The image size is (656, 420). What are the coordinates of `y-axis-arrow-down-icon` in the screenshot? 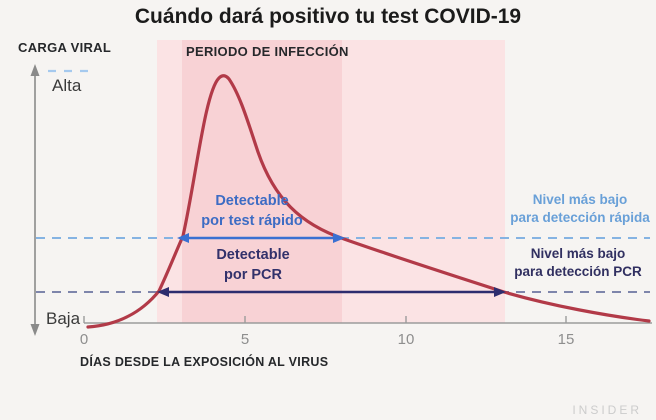 It's located at (35, 330).